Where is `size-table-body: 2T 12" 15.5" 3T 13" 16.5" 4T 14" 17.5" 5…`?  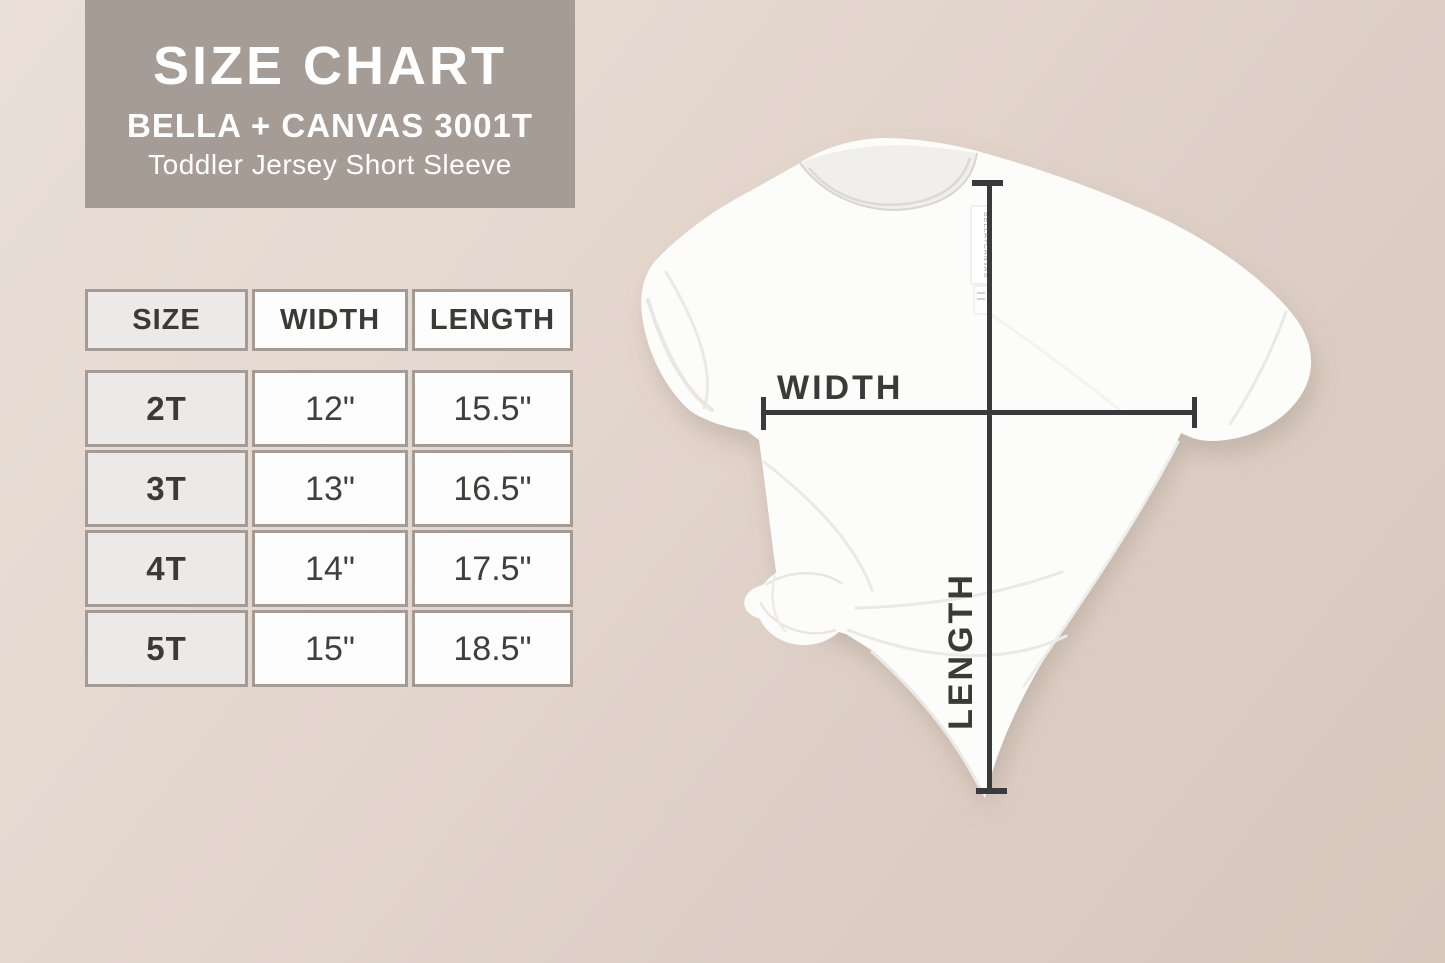
size-table-body: 2T 12" 15.5" 3T 13" 16.5" 4T 14" 17.5" 5… is located at coordinates (329, 528).